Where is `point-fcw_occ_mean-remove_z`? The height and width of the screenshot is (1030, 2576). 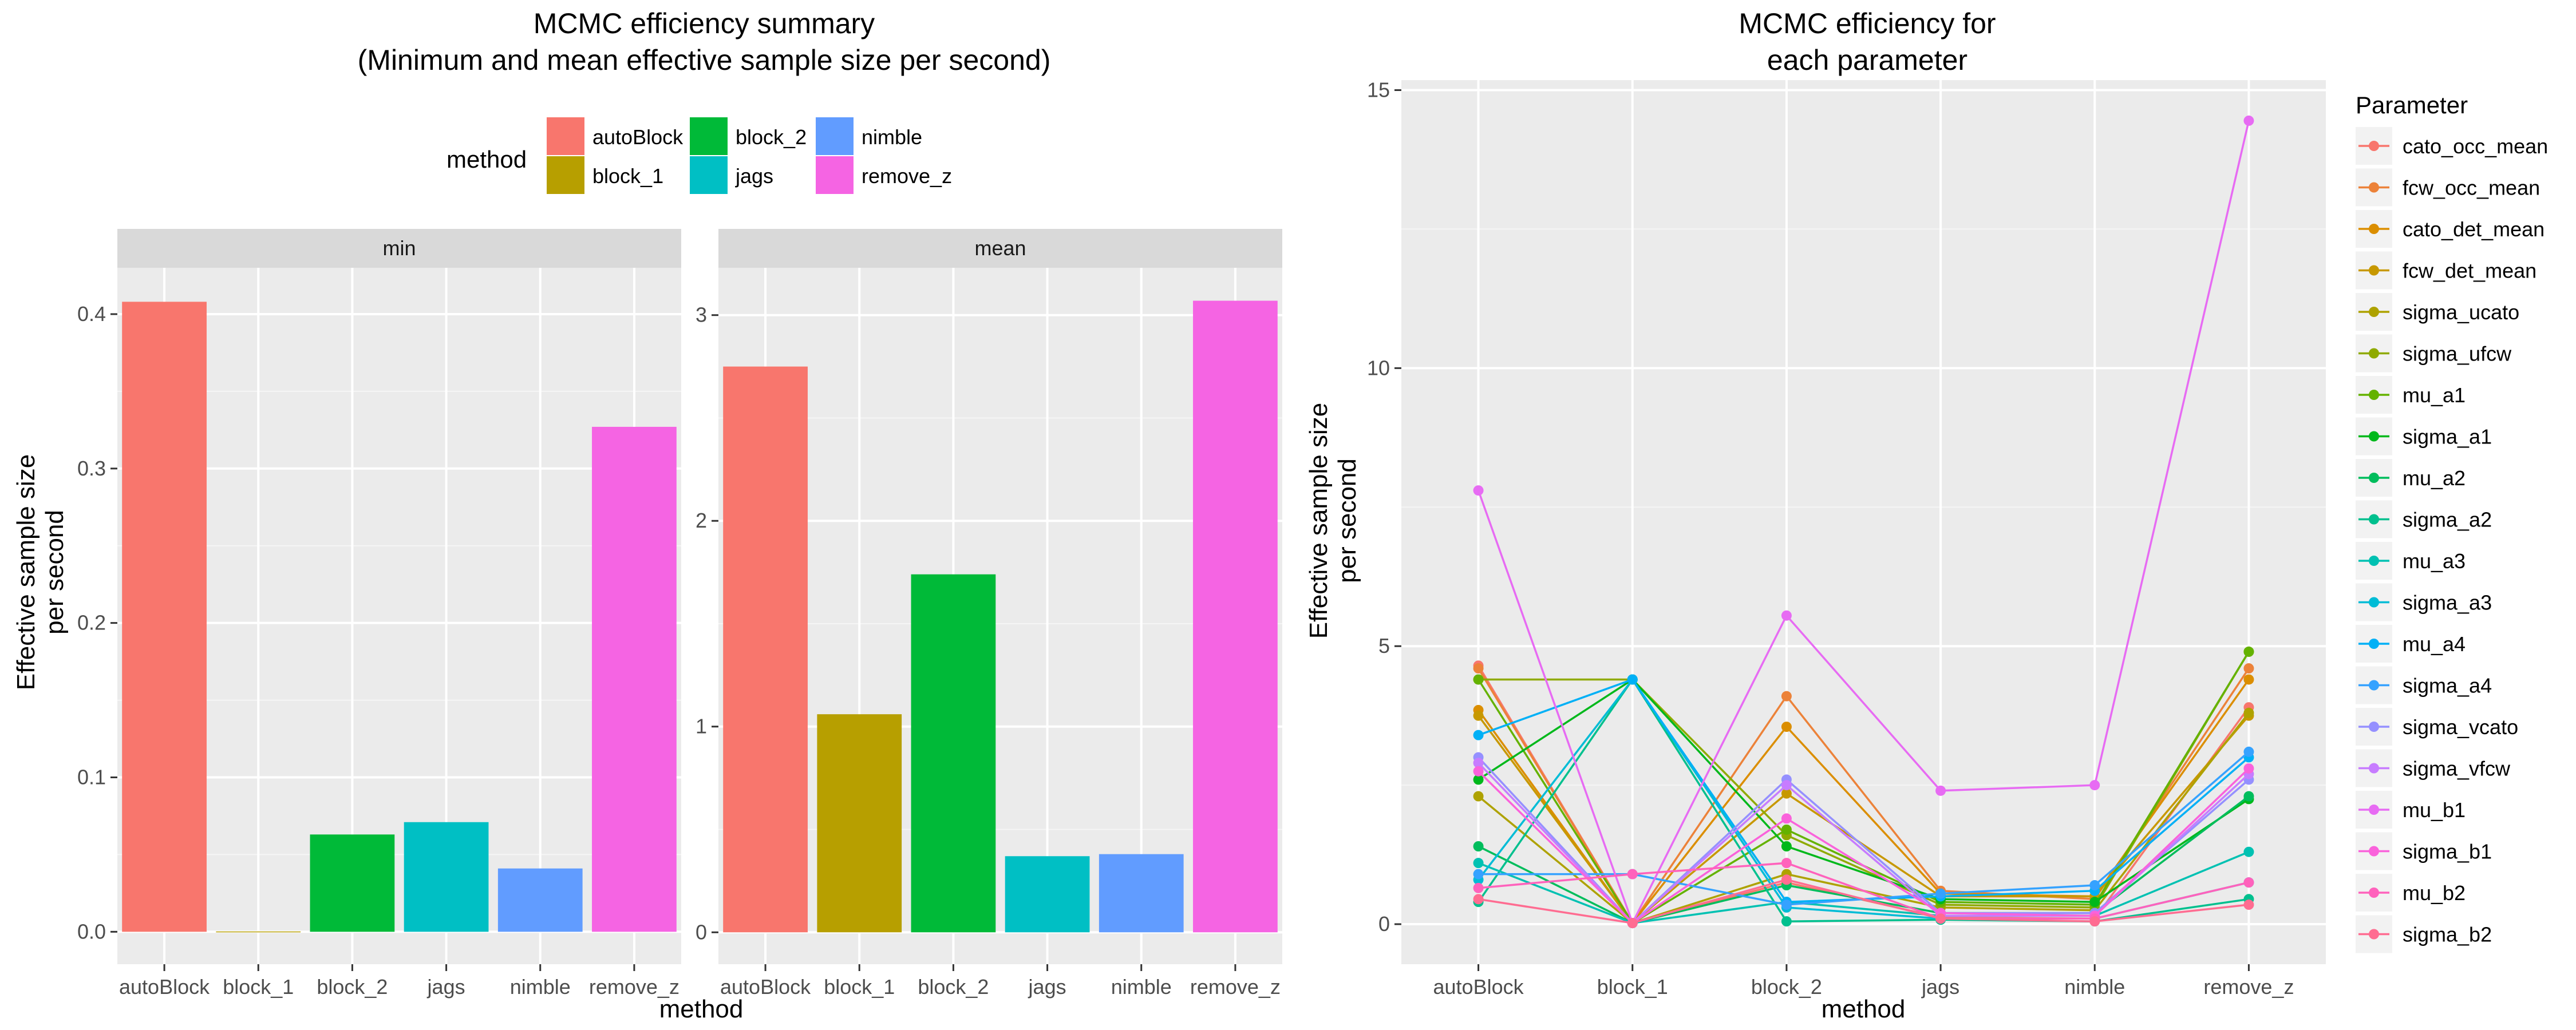 point-fcw_occ_mean-remove_z is located at coordinates (2248, 668).